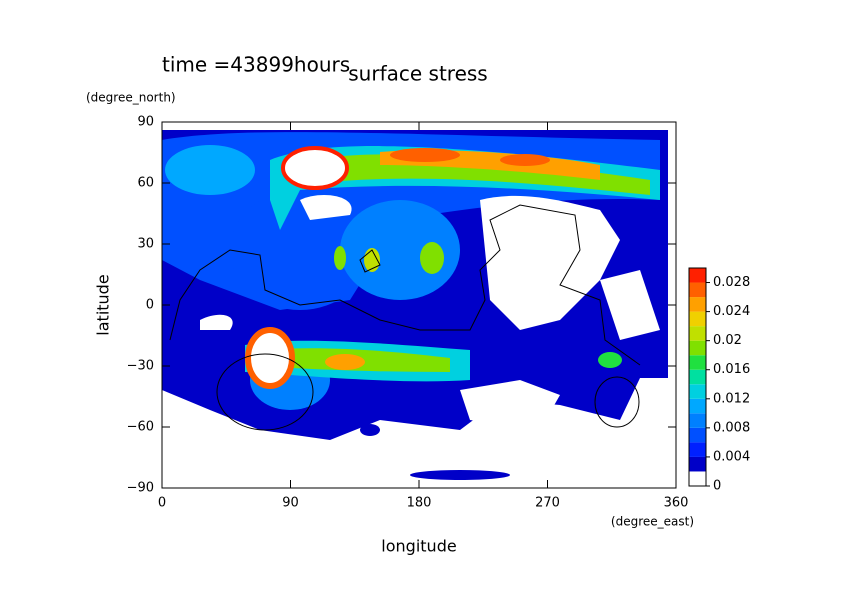  I want to click on y-tick-label: −90, so click(140, 488).